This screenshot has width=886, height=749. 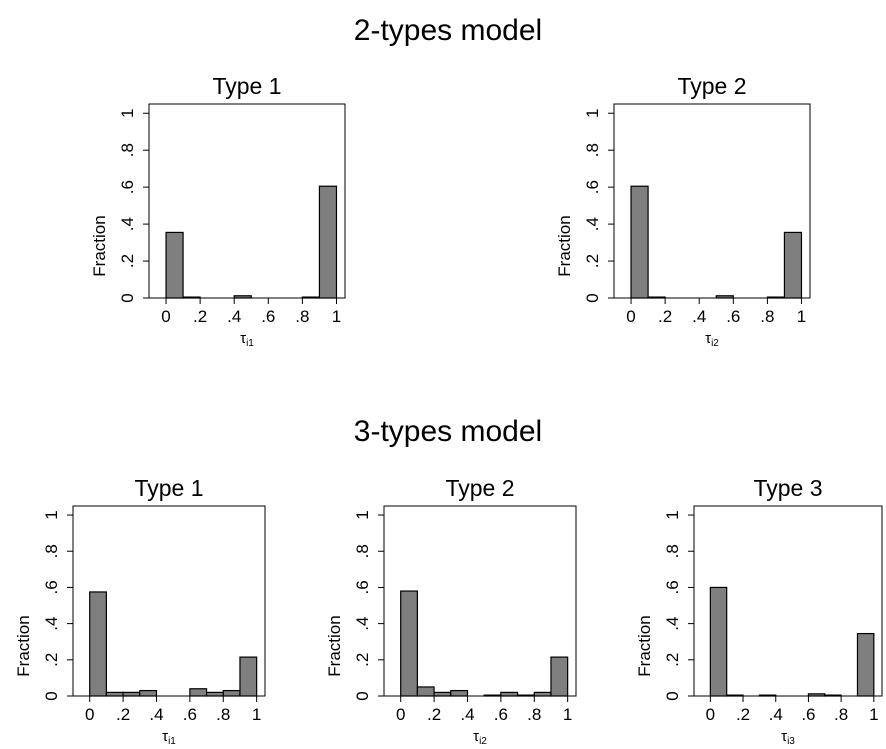 I want to click on panel-title: Type 3, so click(x=787, y=488).